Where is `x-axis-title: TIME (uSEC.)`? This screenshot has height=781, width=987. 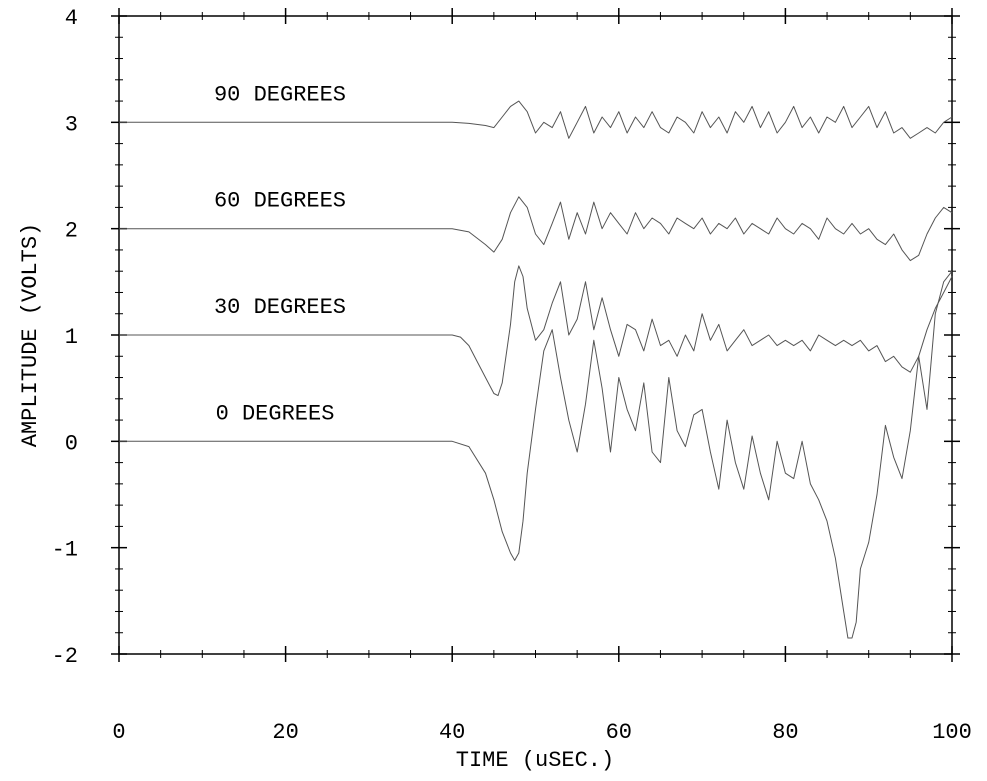 x-axis-title: TIME (uSEC.) is located at coordinates (535, 760).